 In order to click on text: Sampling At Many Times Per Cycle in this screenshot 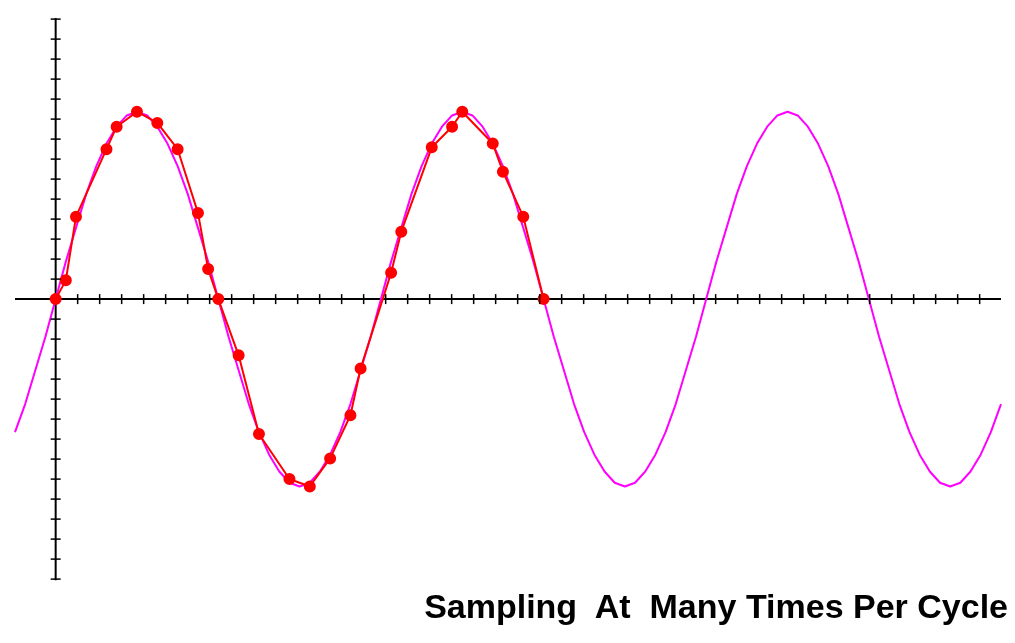, I will do `click(716, 605)`.